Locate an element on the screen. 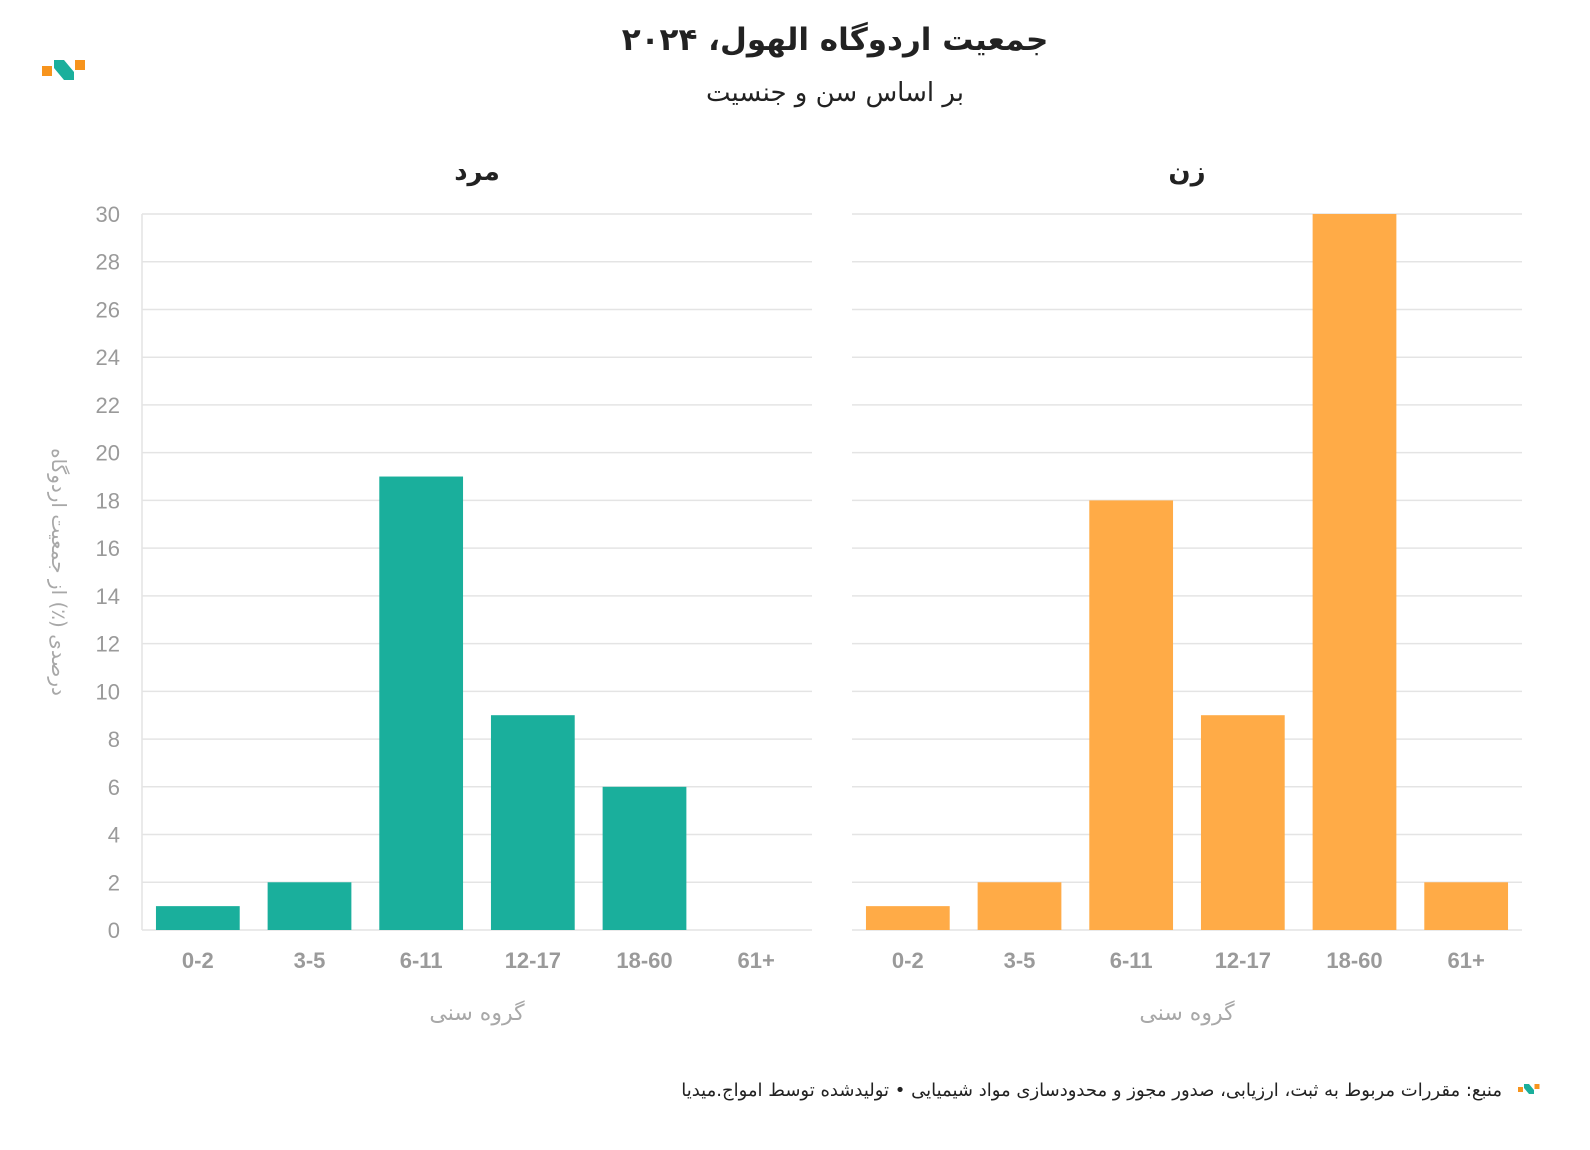 The height and width of the screenshot is (1150, 1590). y-tick-label: 12 is located at coordinates (108, 644).